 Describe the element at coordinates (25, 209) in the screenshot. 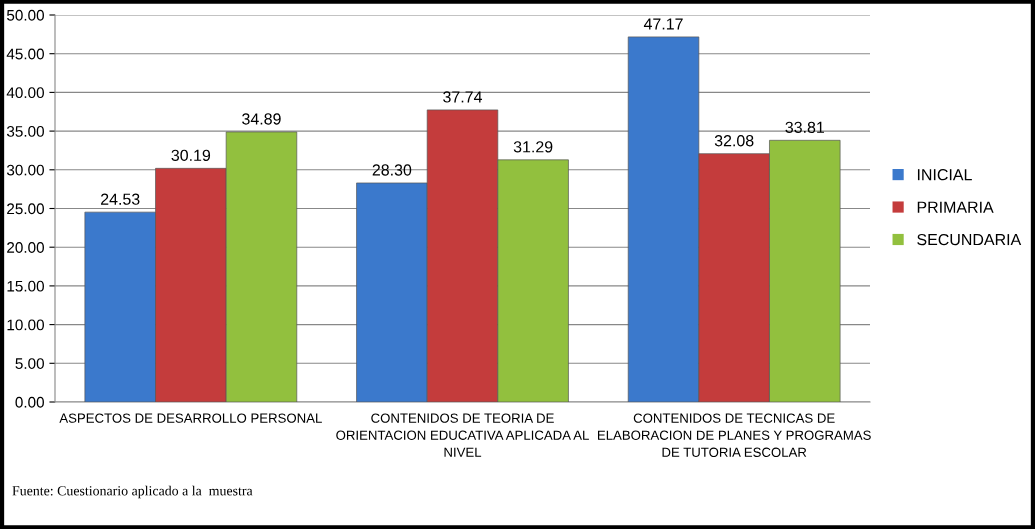

I see `y-tick-label: 25.00` at that location.